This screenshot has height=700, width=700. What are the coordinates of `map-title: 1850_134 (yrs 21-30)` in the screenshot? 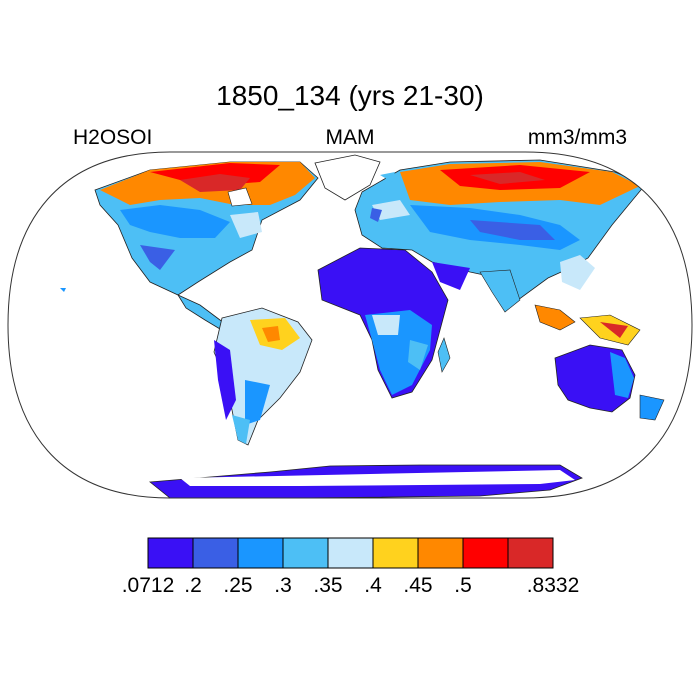 It's located at (350, 95).